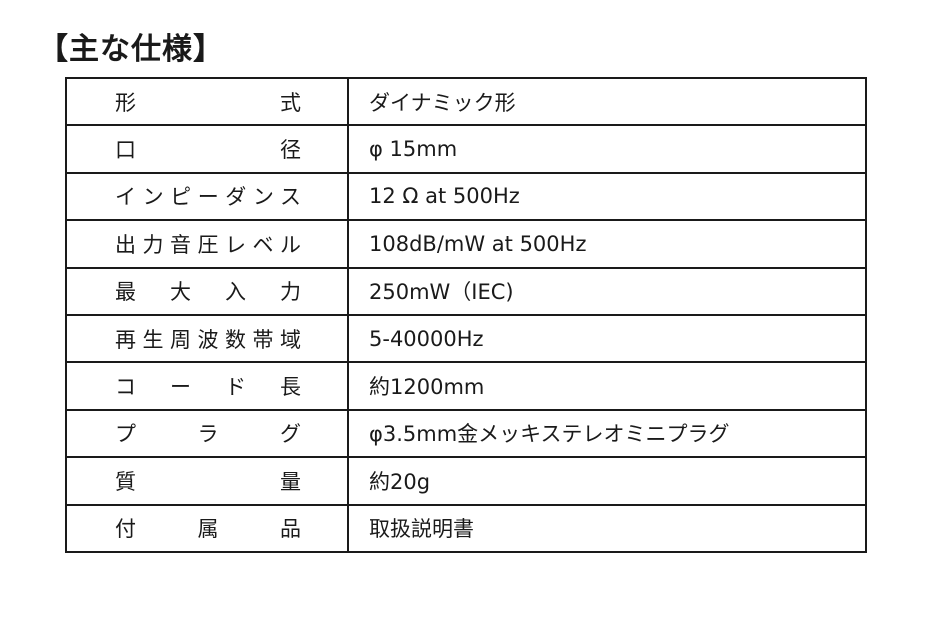 The image size is (941, 621). I want to click on spec-value: 12 Ω at 500Hz, so click(607, 196).